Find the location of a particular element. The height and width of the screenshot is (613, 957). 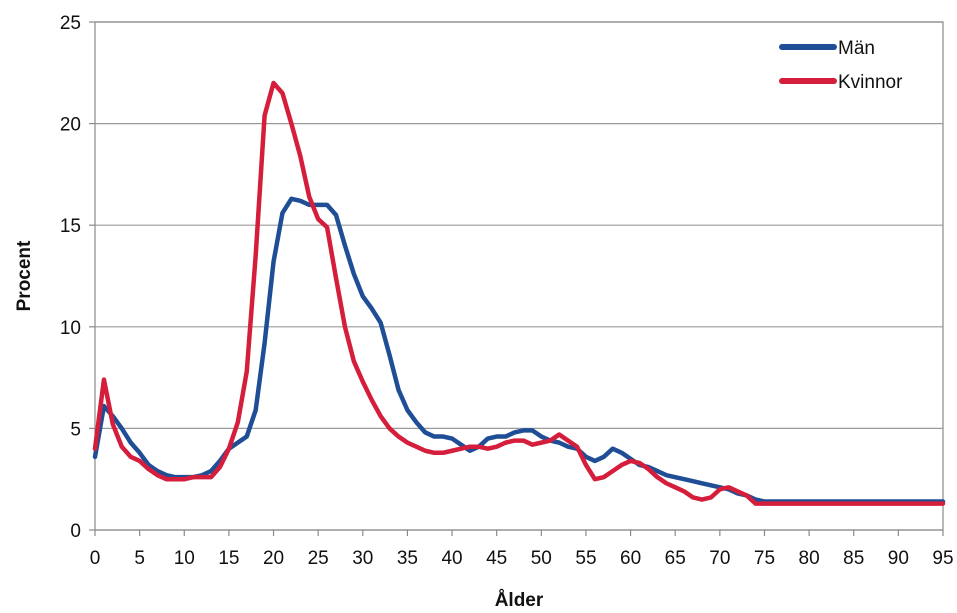

x-tick-label-60: 60 is located at coordinates (630, 558).